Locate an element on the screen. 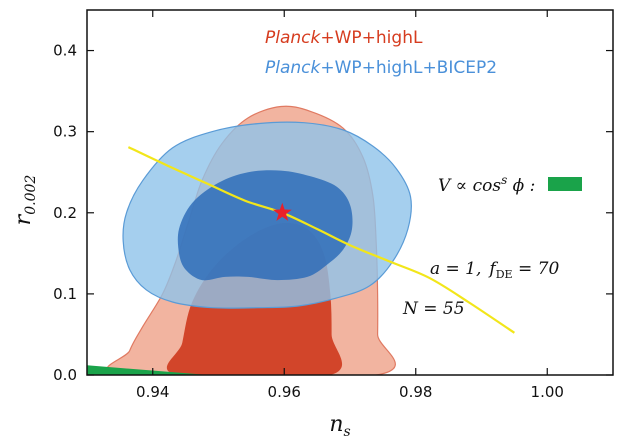  y-tick-label: 0.0 is located at coordinates (65, 375).